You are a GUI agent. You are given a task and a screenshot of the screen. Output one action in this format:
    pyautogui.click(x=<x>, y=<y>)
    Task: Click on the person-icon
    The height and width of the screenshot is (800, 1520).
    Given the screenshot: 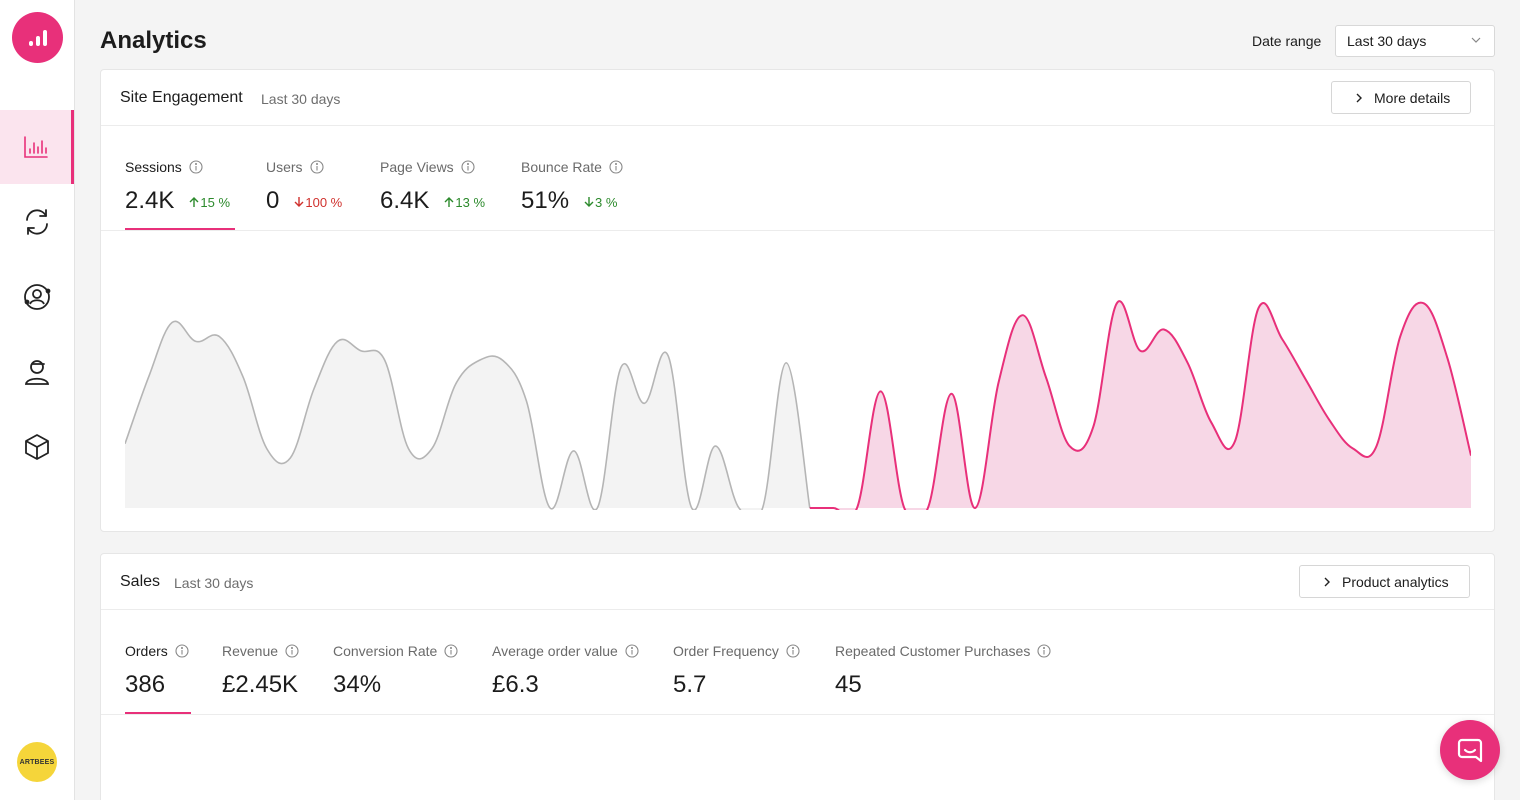 What is the action you would take?
    pyautogui.click(x=37, y=372)
    